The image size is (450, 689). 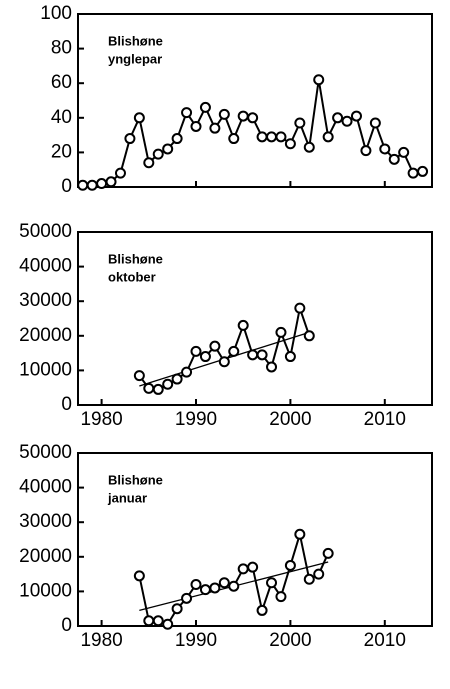 I want to click on x-tick-label: 2010, so click(x=385, y=419).